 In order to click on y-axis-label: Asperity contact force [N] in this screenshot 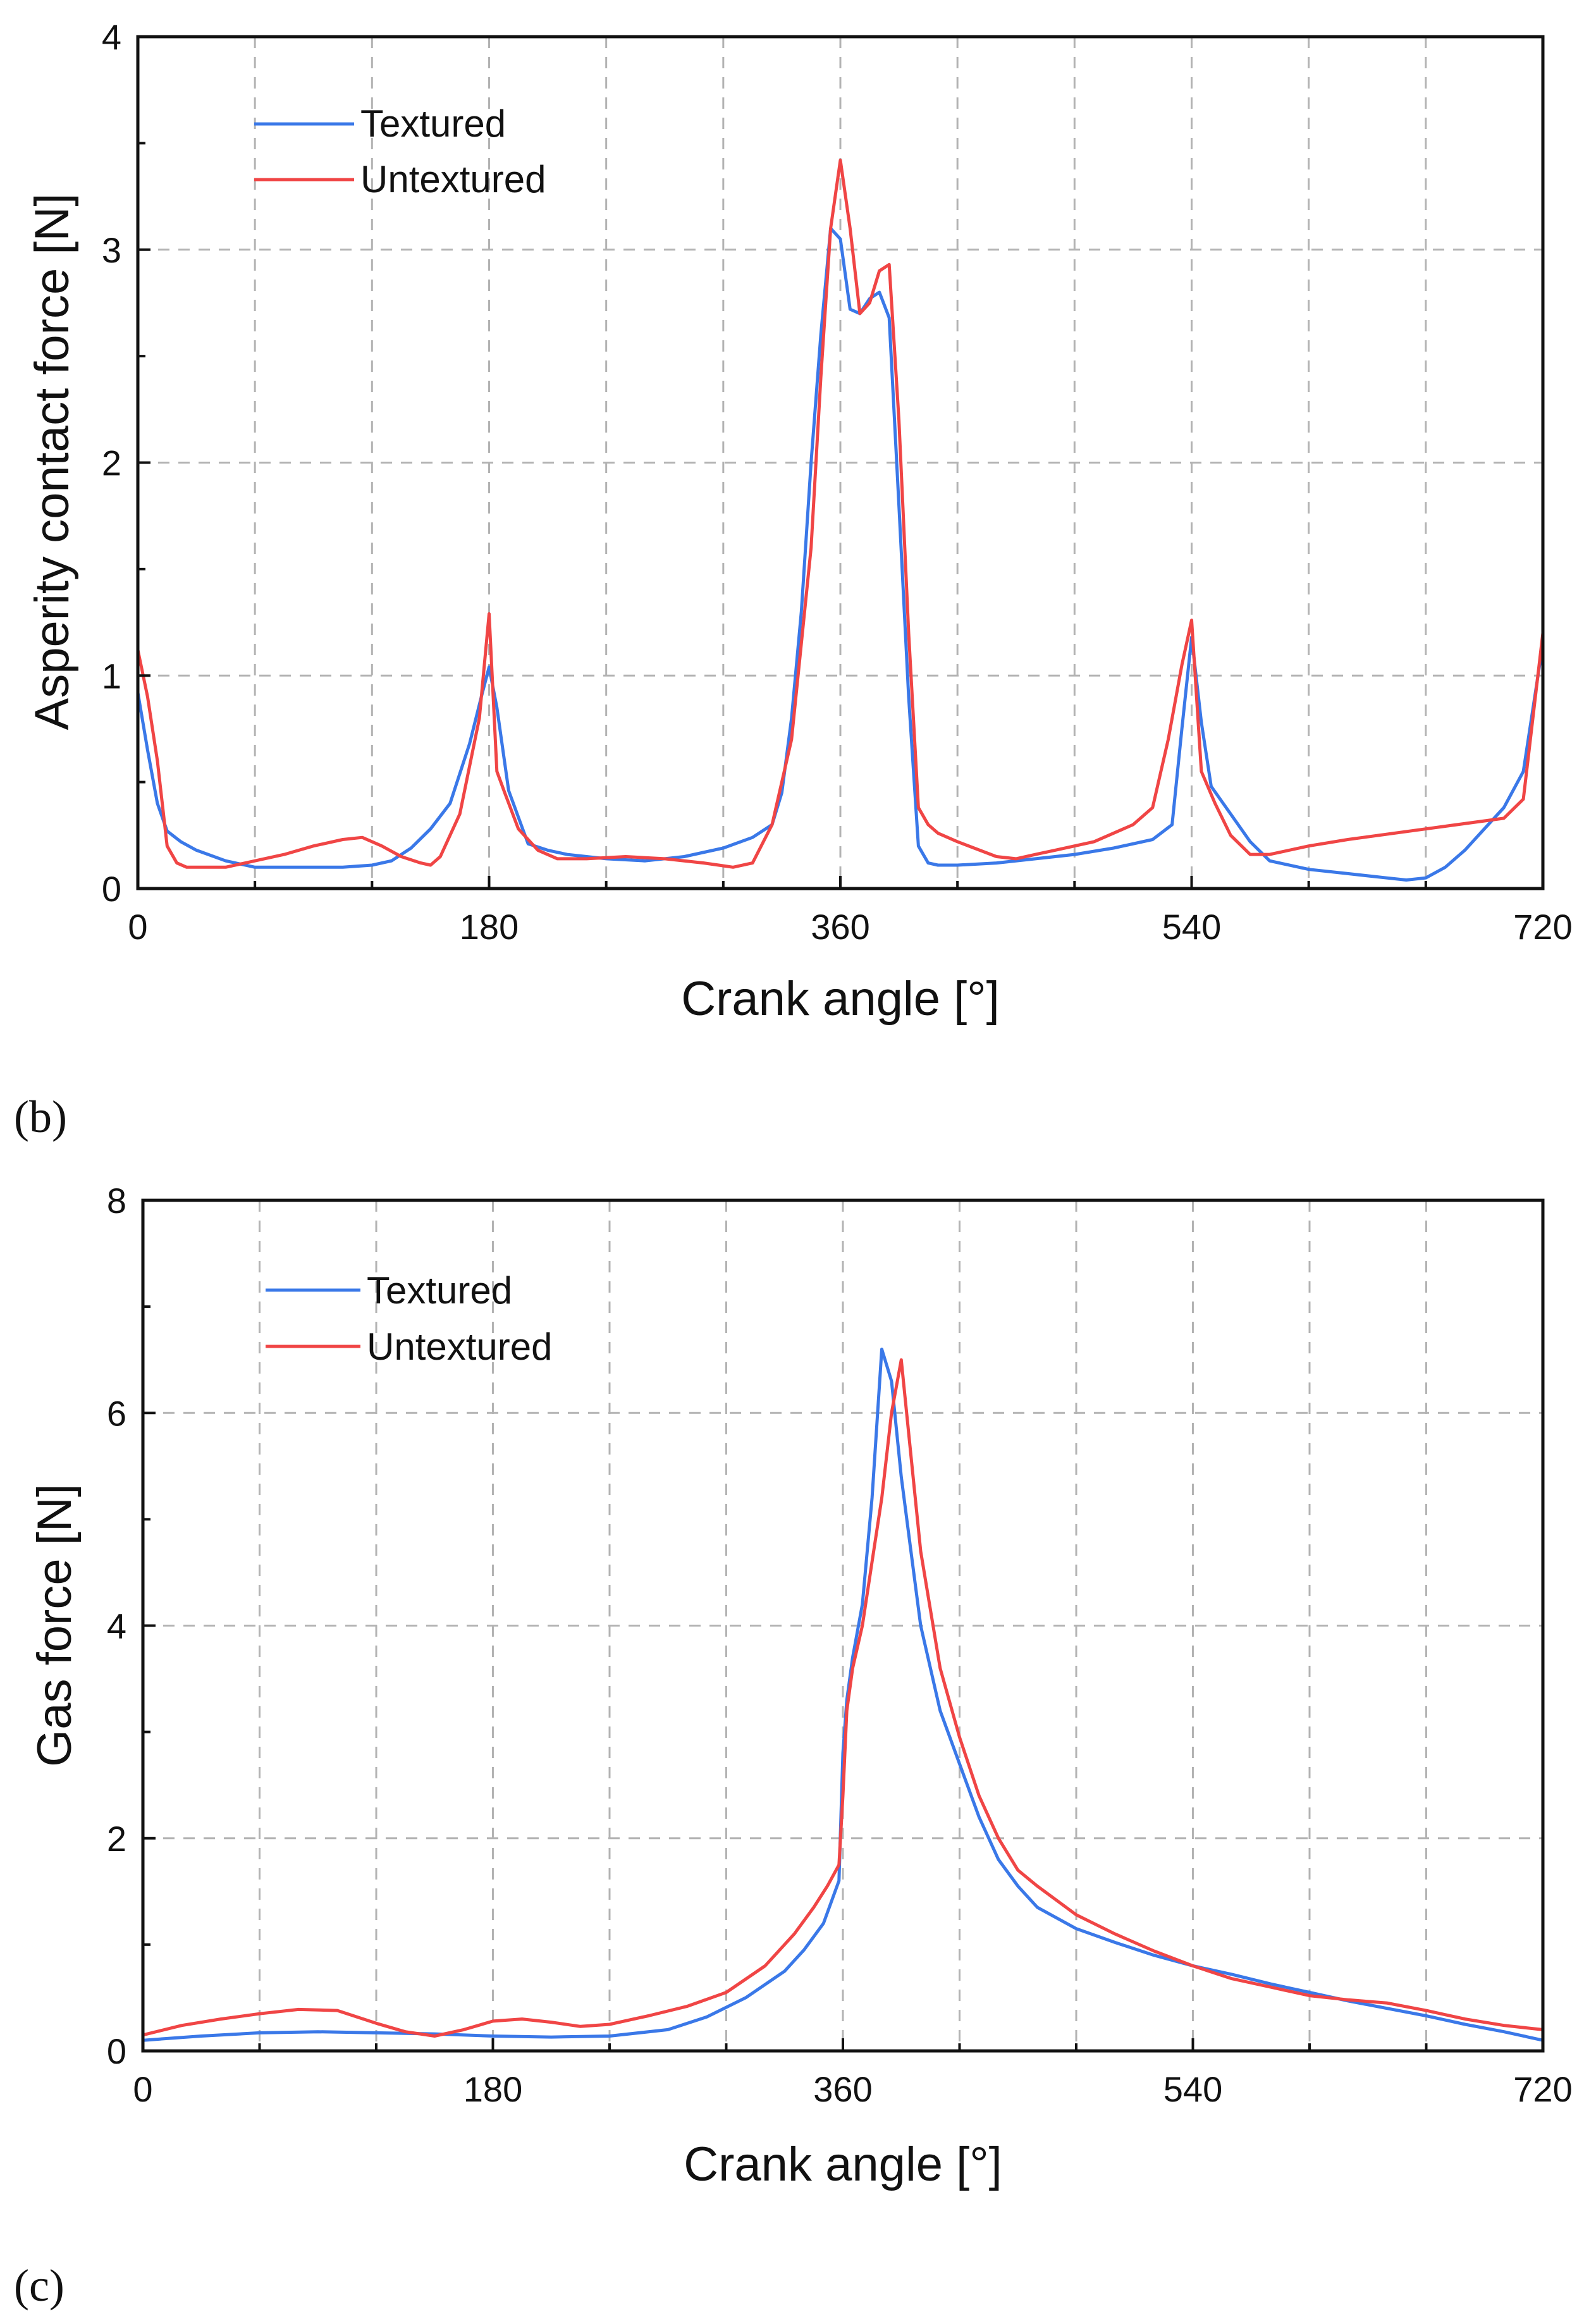, I will do `click(52, 462)`.